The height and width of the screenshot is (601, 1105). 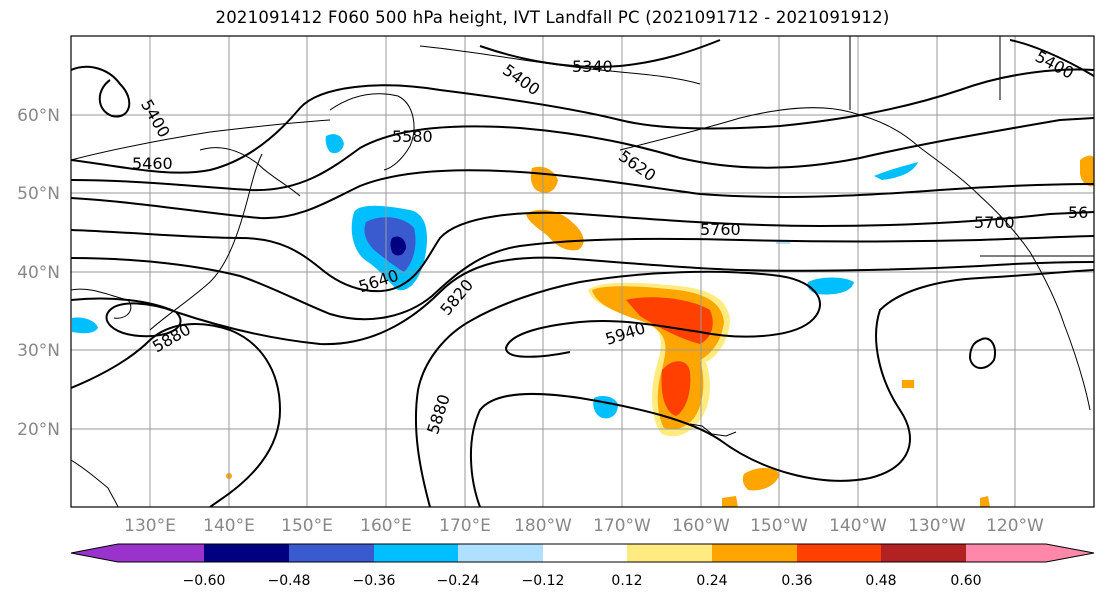 What do you see at coordinates (458, 581) in the screenshot?
I see `colorbar-tick-label: −0.24` at bounding box center [458, 581].